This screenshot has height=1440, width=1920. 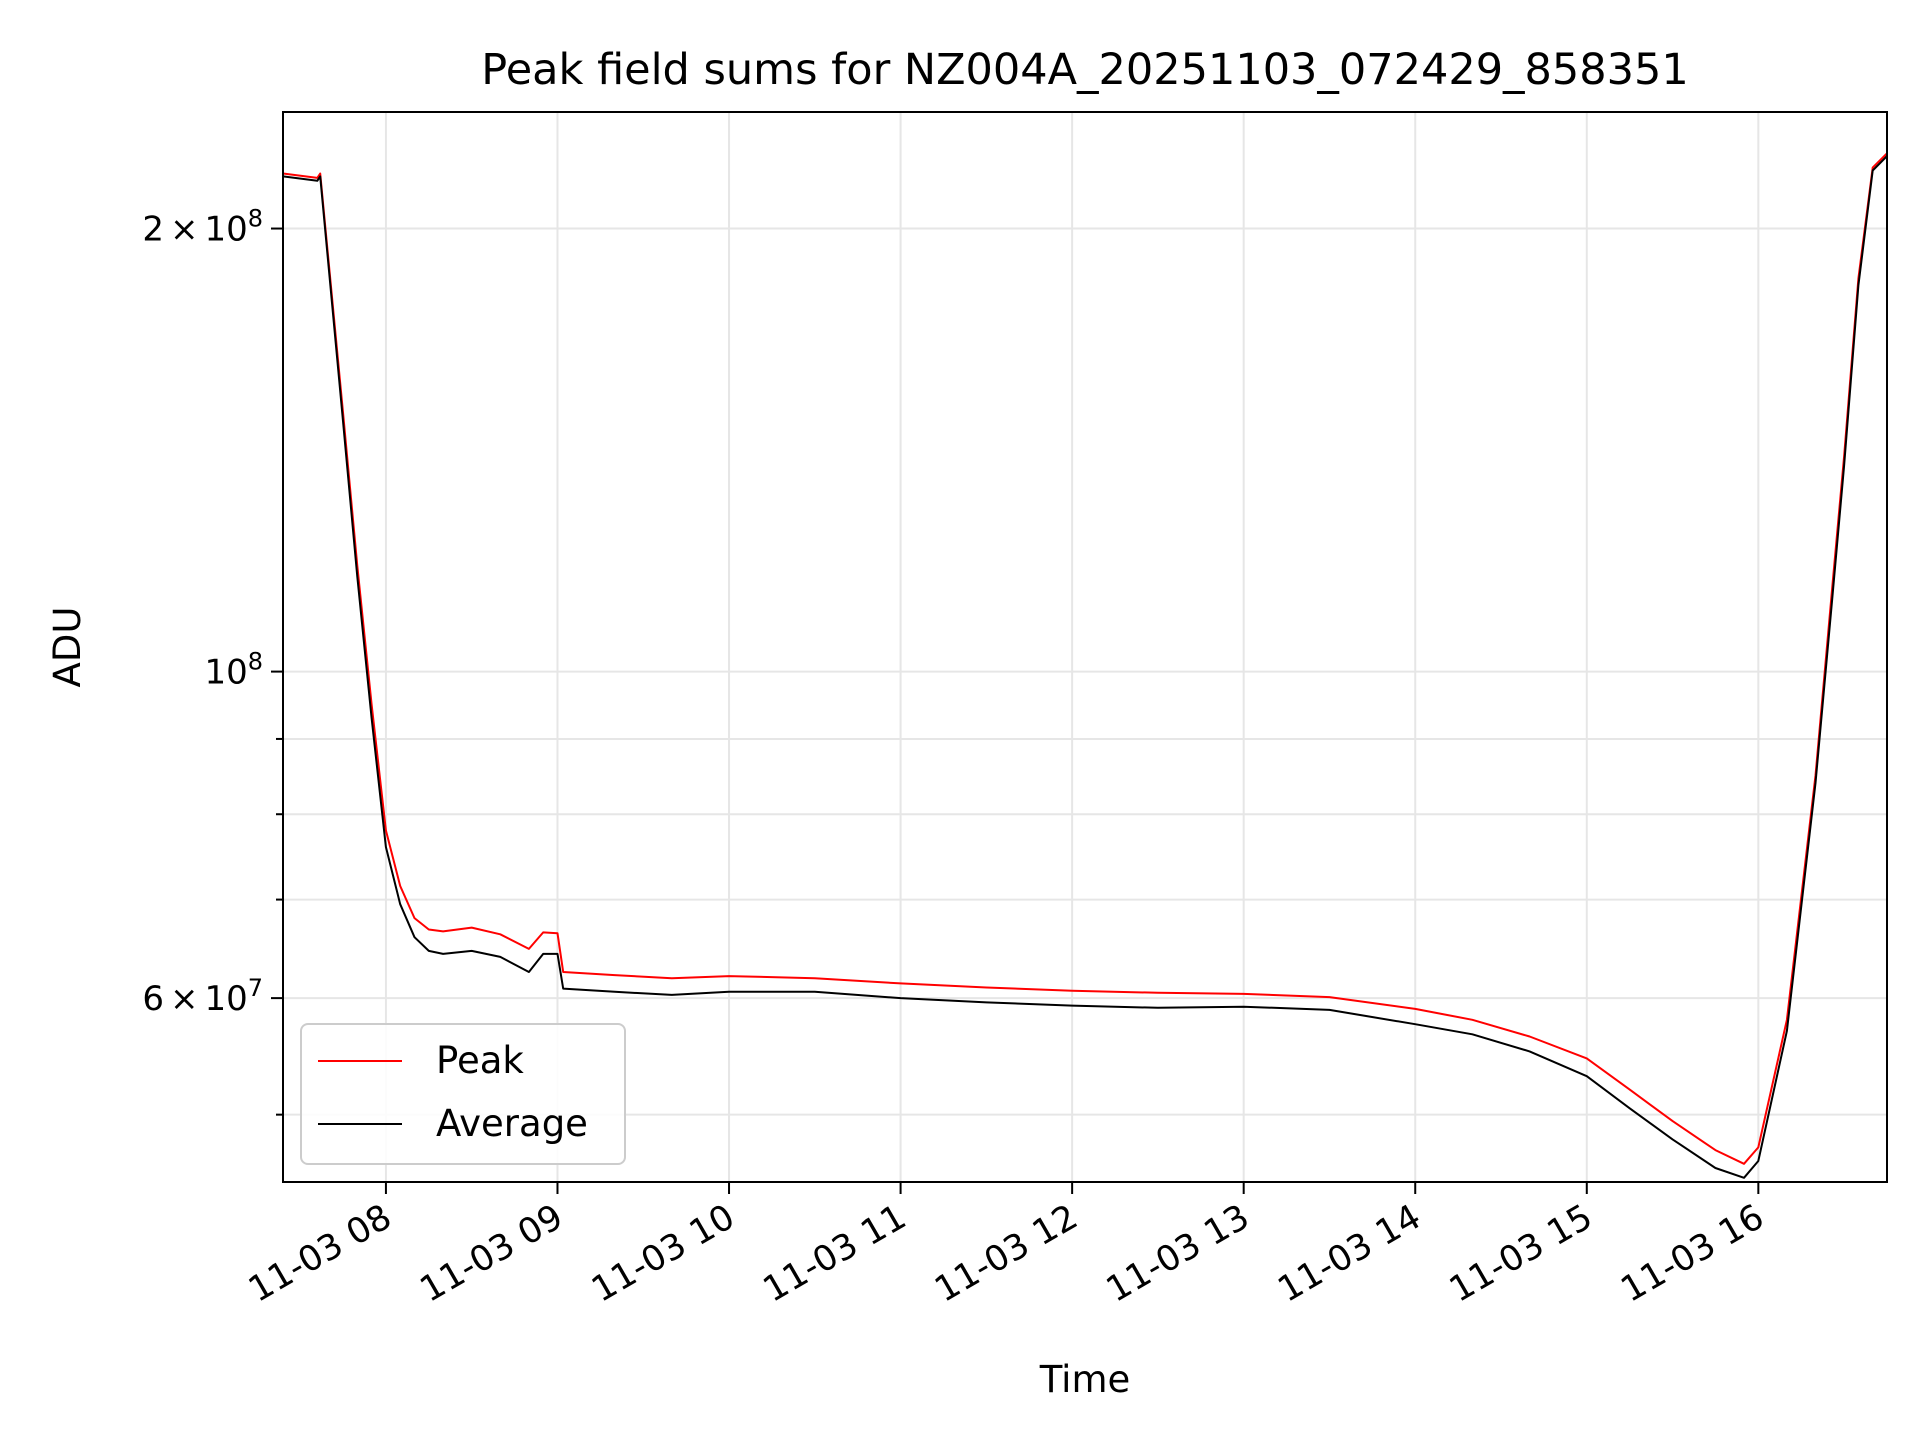 What do you see at coordinates (153, 999) in the screenshot?
I see `y-tick-mantissa: 6` at bounding box center [153, 999].